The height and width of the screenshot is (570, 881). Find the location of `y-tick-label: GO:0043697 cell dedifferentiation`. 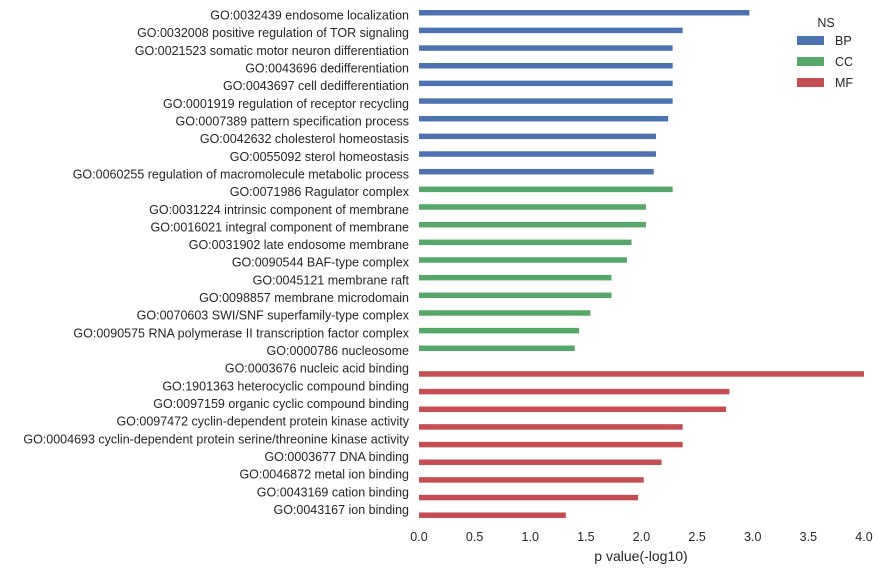

y-tick-label: GO:0043697 cell dedifferentiation is located at coordinates (316, 86).